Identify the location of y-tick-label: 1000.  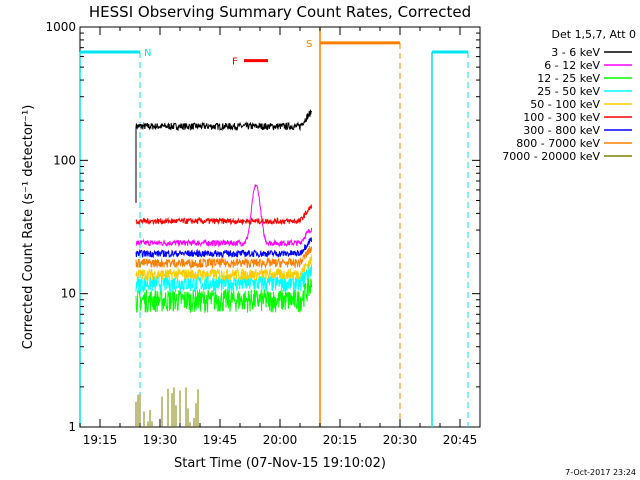
(60, 27).